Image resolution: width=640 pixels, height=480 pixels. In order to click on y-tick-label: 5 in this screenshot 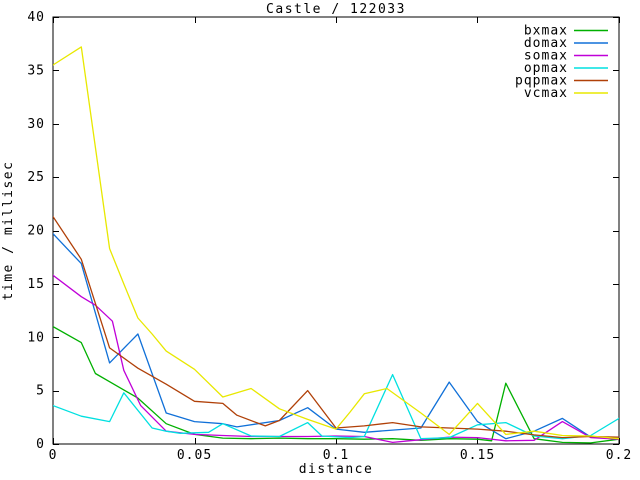, I will do `click(40, 391)`.